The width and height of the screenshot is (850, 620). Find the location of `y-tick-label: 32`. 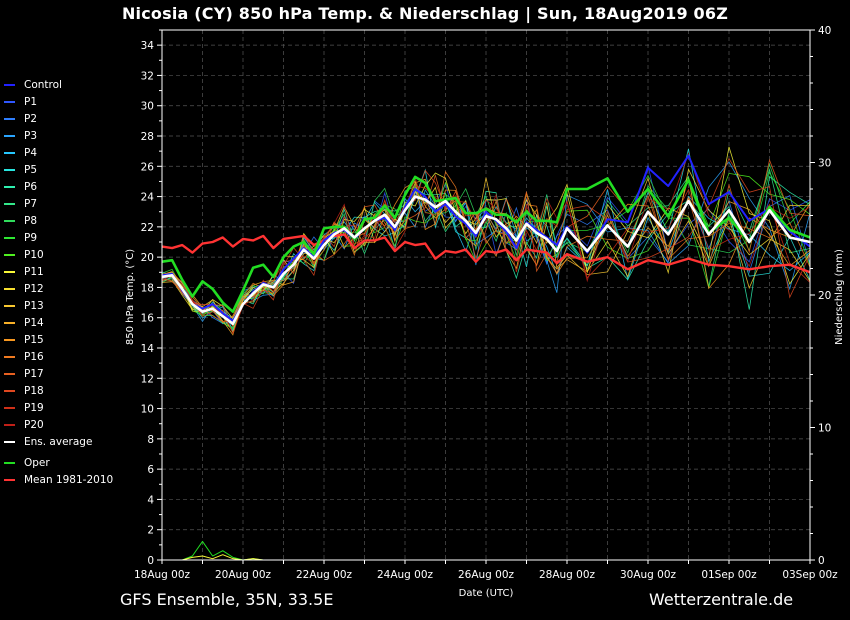

y-tick-label: 32 is located at coordinates (147, 76).